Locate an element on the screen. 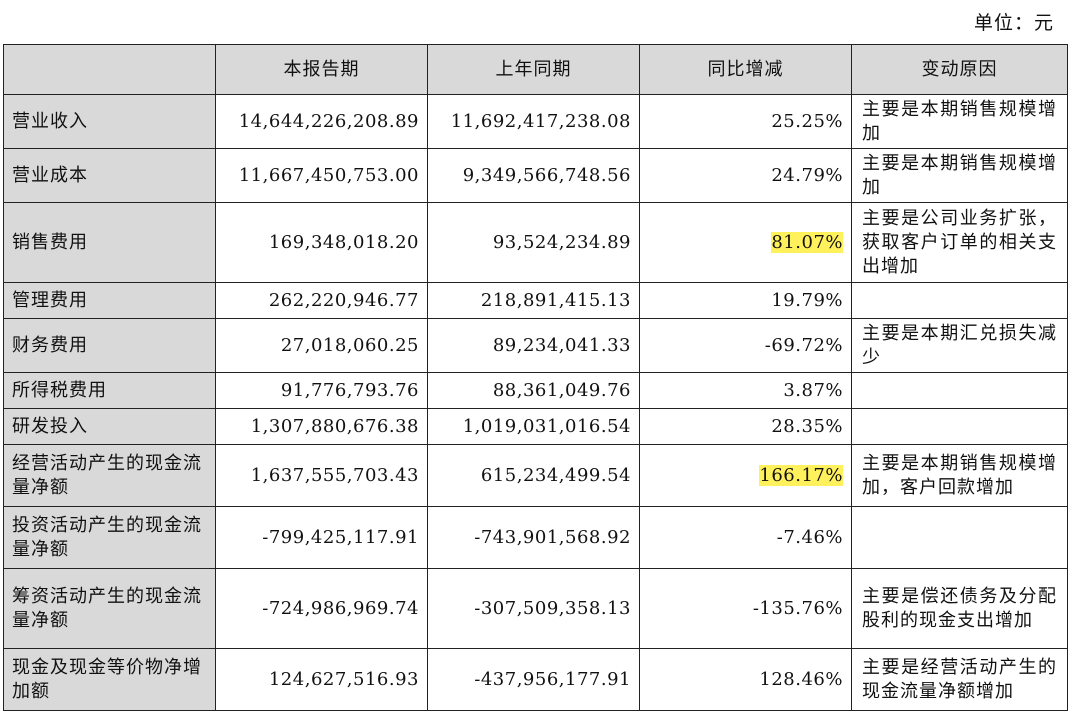 The width and height of the screenshot is (1070, 716). current-period-value: 124,627,516.93 is located at coordinates (321, 679).